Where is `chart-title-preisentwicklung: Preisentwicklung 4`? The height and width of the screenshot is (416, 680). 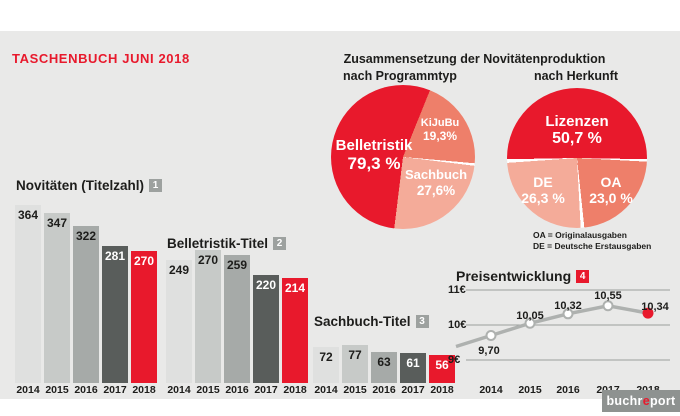 chart-title-preisentwicklung: Preisentwicklung 4 is located at coordinates (523, 276).